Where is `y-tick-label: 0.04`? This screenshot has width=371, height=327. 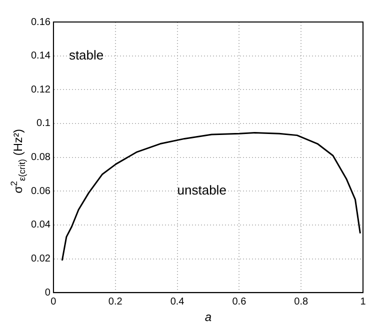
y-tick-label: 0.04 is located at coordinates (40, 225).